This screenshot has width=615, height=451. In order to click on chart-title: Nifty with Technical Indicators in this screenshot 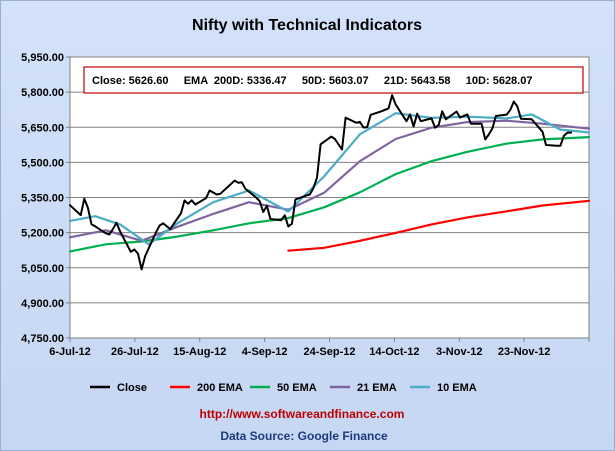, I will do `click(307, 25)`.